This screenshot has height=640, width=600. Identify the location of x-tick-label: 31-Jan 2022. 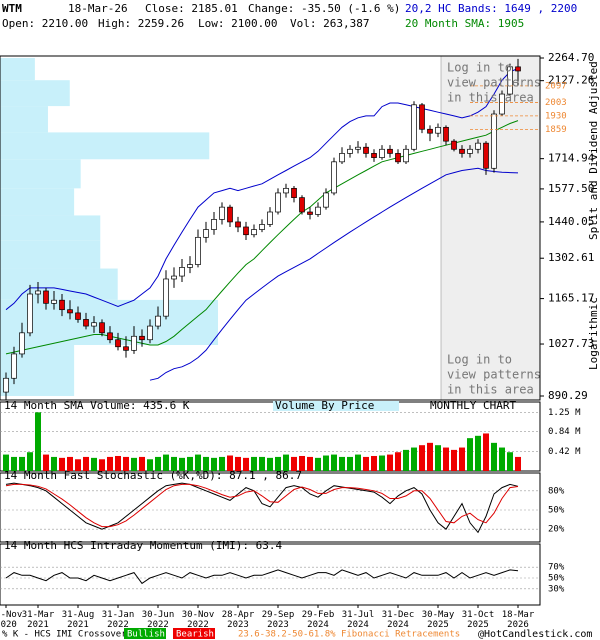
(118, 620).